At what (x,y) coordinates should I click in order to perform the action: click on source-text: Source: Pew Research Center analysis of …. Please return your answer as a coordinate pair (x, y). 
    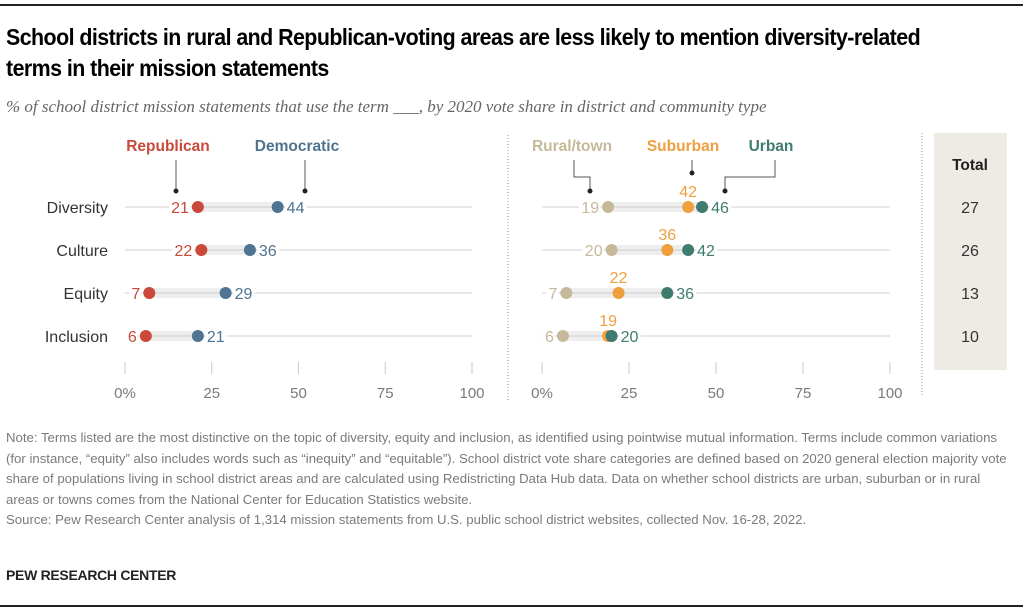
    Looking at the image, I should click on (406, 519).